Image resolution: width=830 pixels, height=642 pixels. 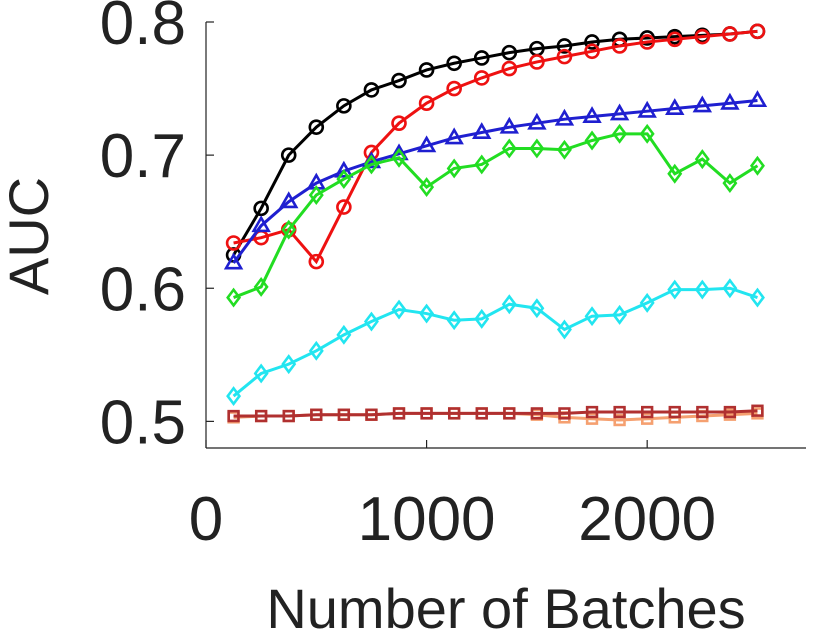 What do you see at coordinates (505, 608) in the screenshot?
I see `x-axis-title: Number of Batches` at bounding box center [505, 608].